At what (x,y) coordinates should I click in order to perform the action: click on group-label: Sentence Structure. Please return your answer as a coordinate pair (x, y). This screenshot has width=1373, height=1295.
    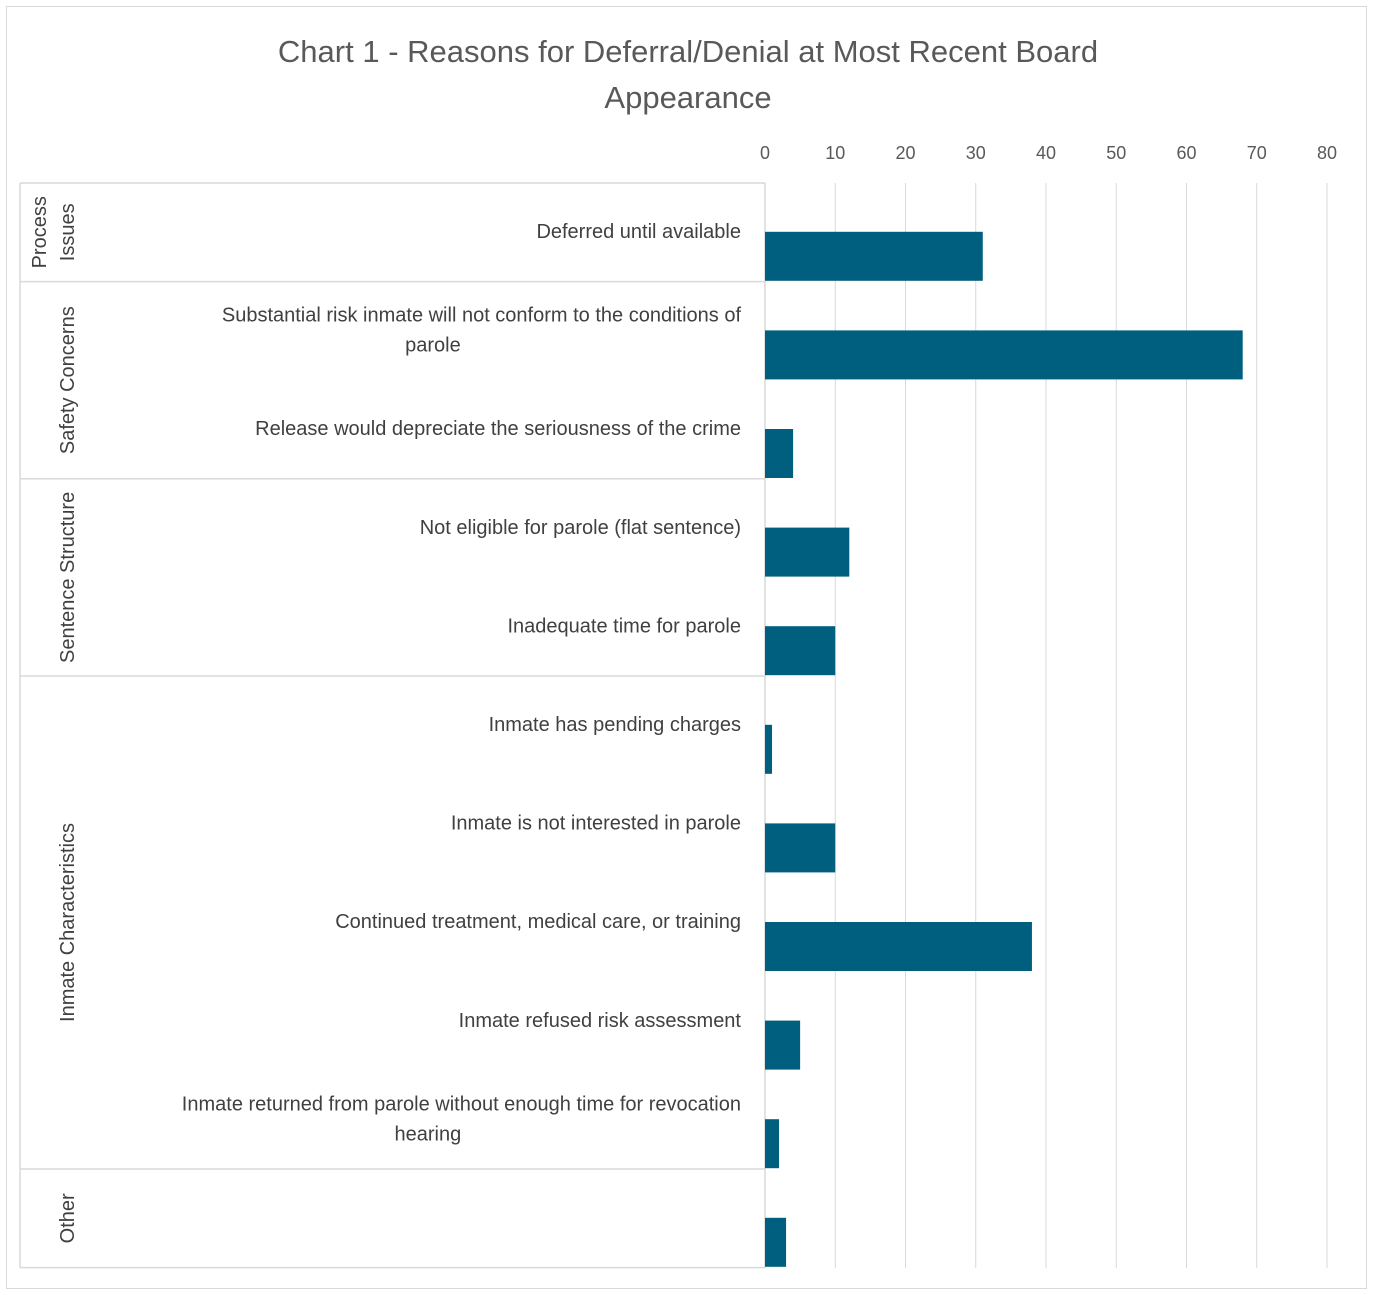
    Looking at the image, I should click on (68, 577).